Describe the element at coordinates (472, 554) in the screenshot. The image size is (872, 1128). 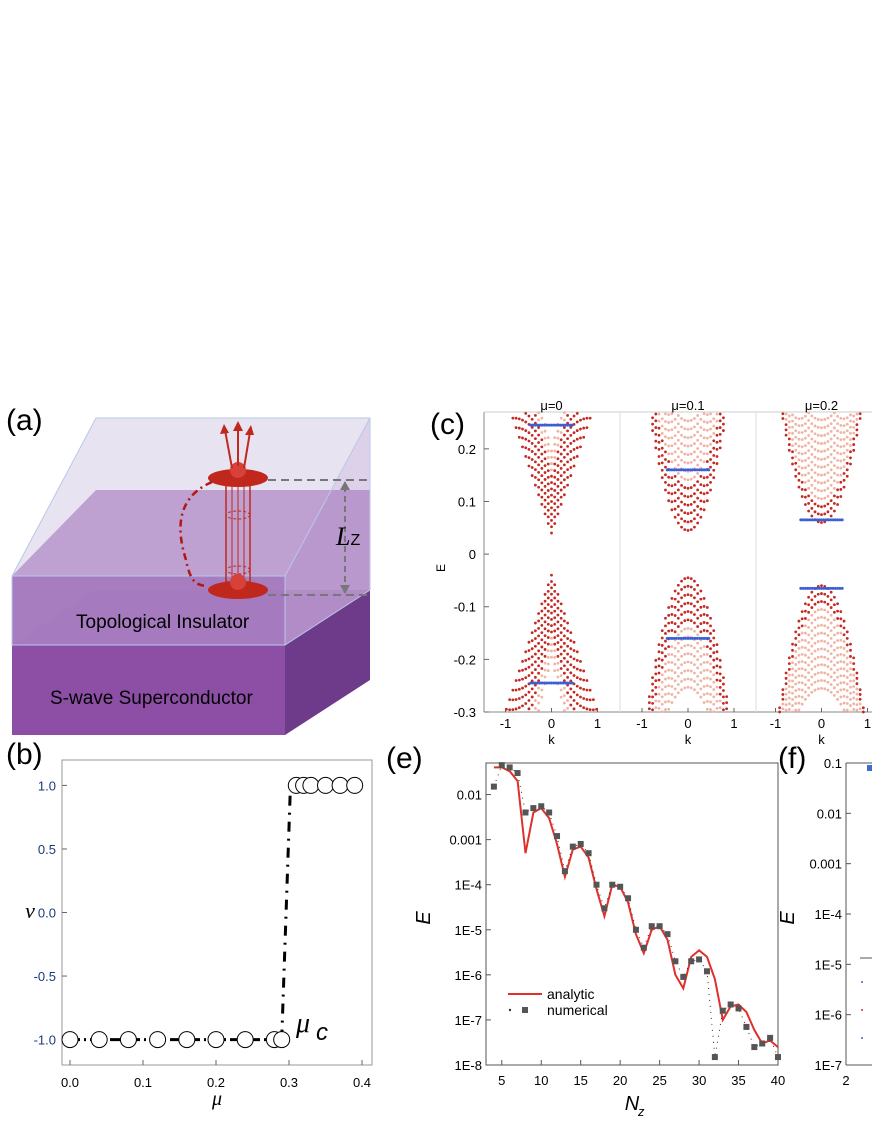
I see `c-ytick-label: 0` at that location.